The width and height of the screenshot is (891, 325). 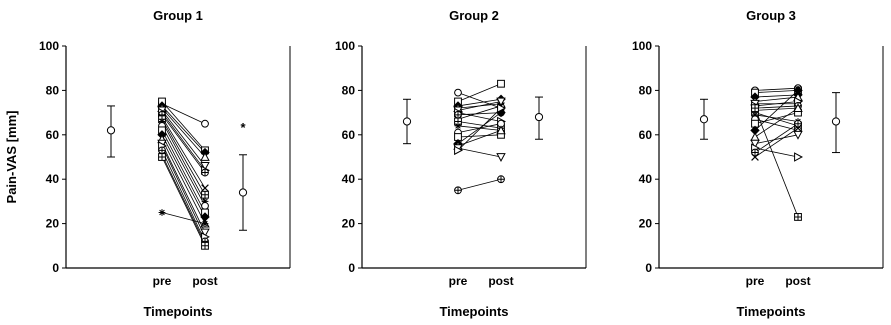 I want to click on panel-title: Group 1, so click(x=178, y=15).